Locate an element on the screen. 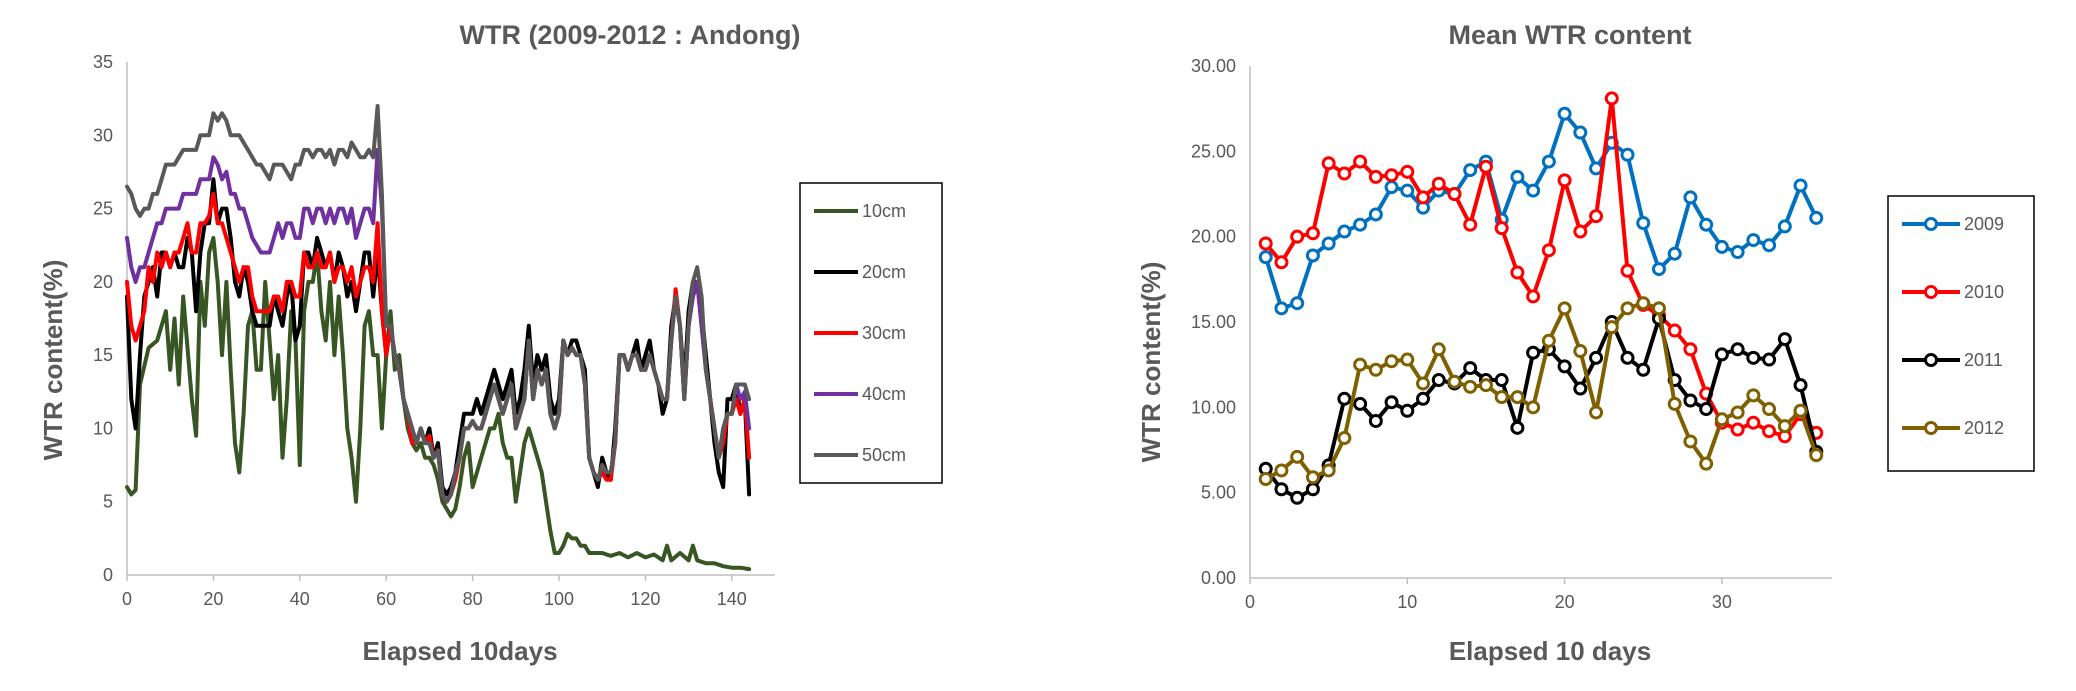  series-2010 is located at coordinates (1541, 267).